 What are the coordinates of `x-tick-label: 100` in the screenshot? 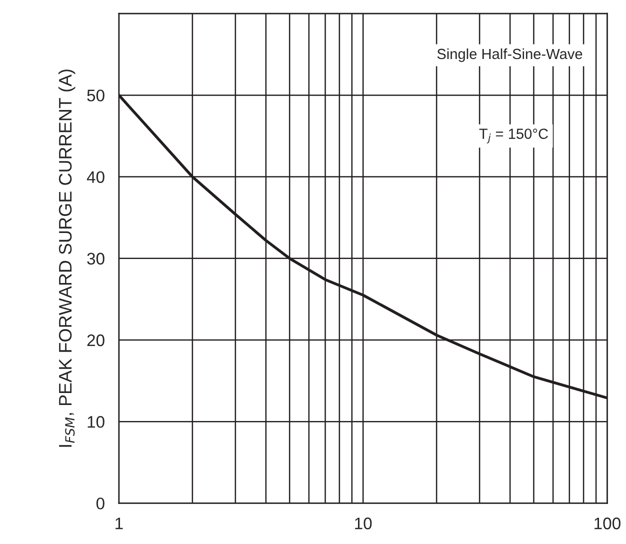 It's located at (607, 524).